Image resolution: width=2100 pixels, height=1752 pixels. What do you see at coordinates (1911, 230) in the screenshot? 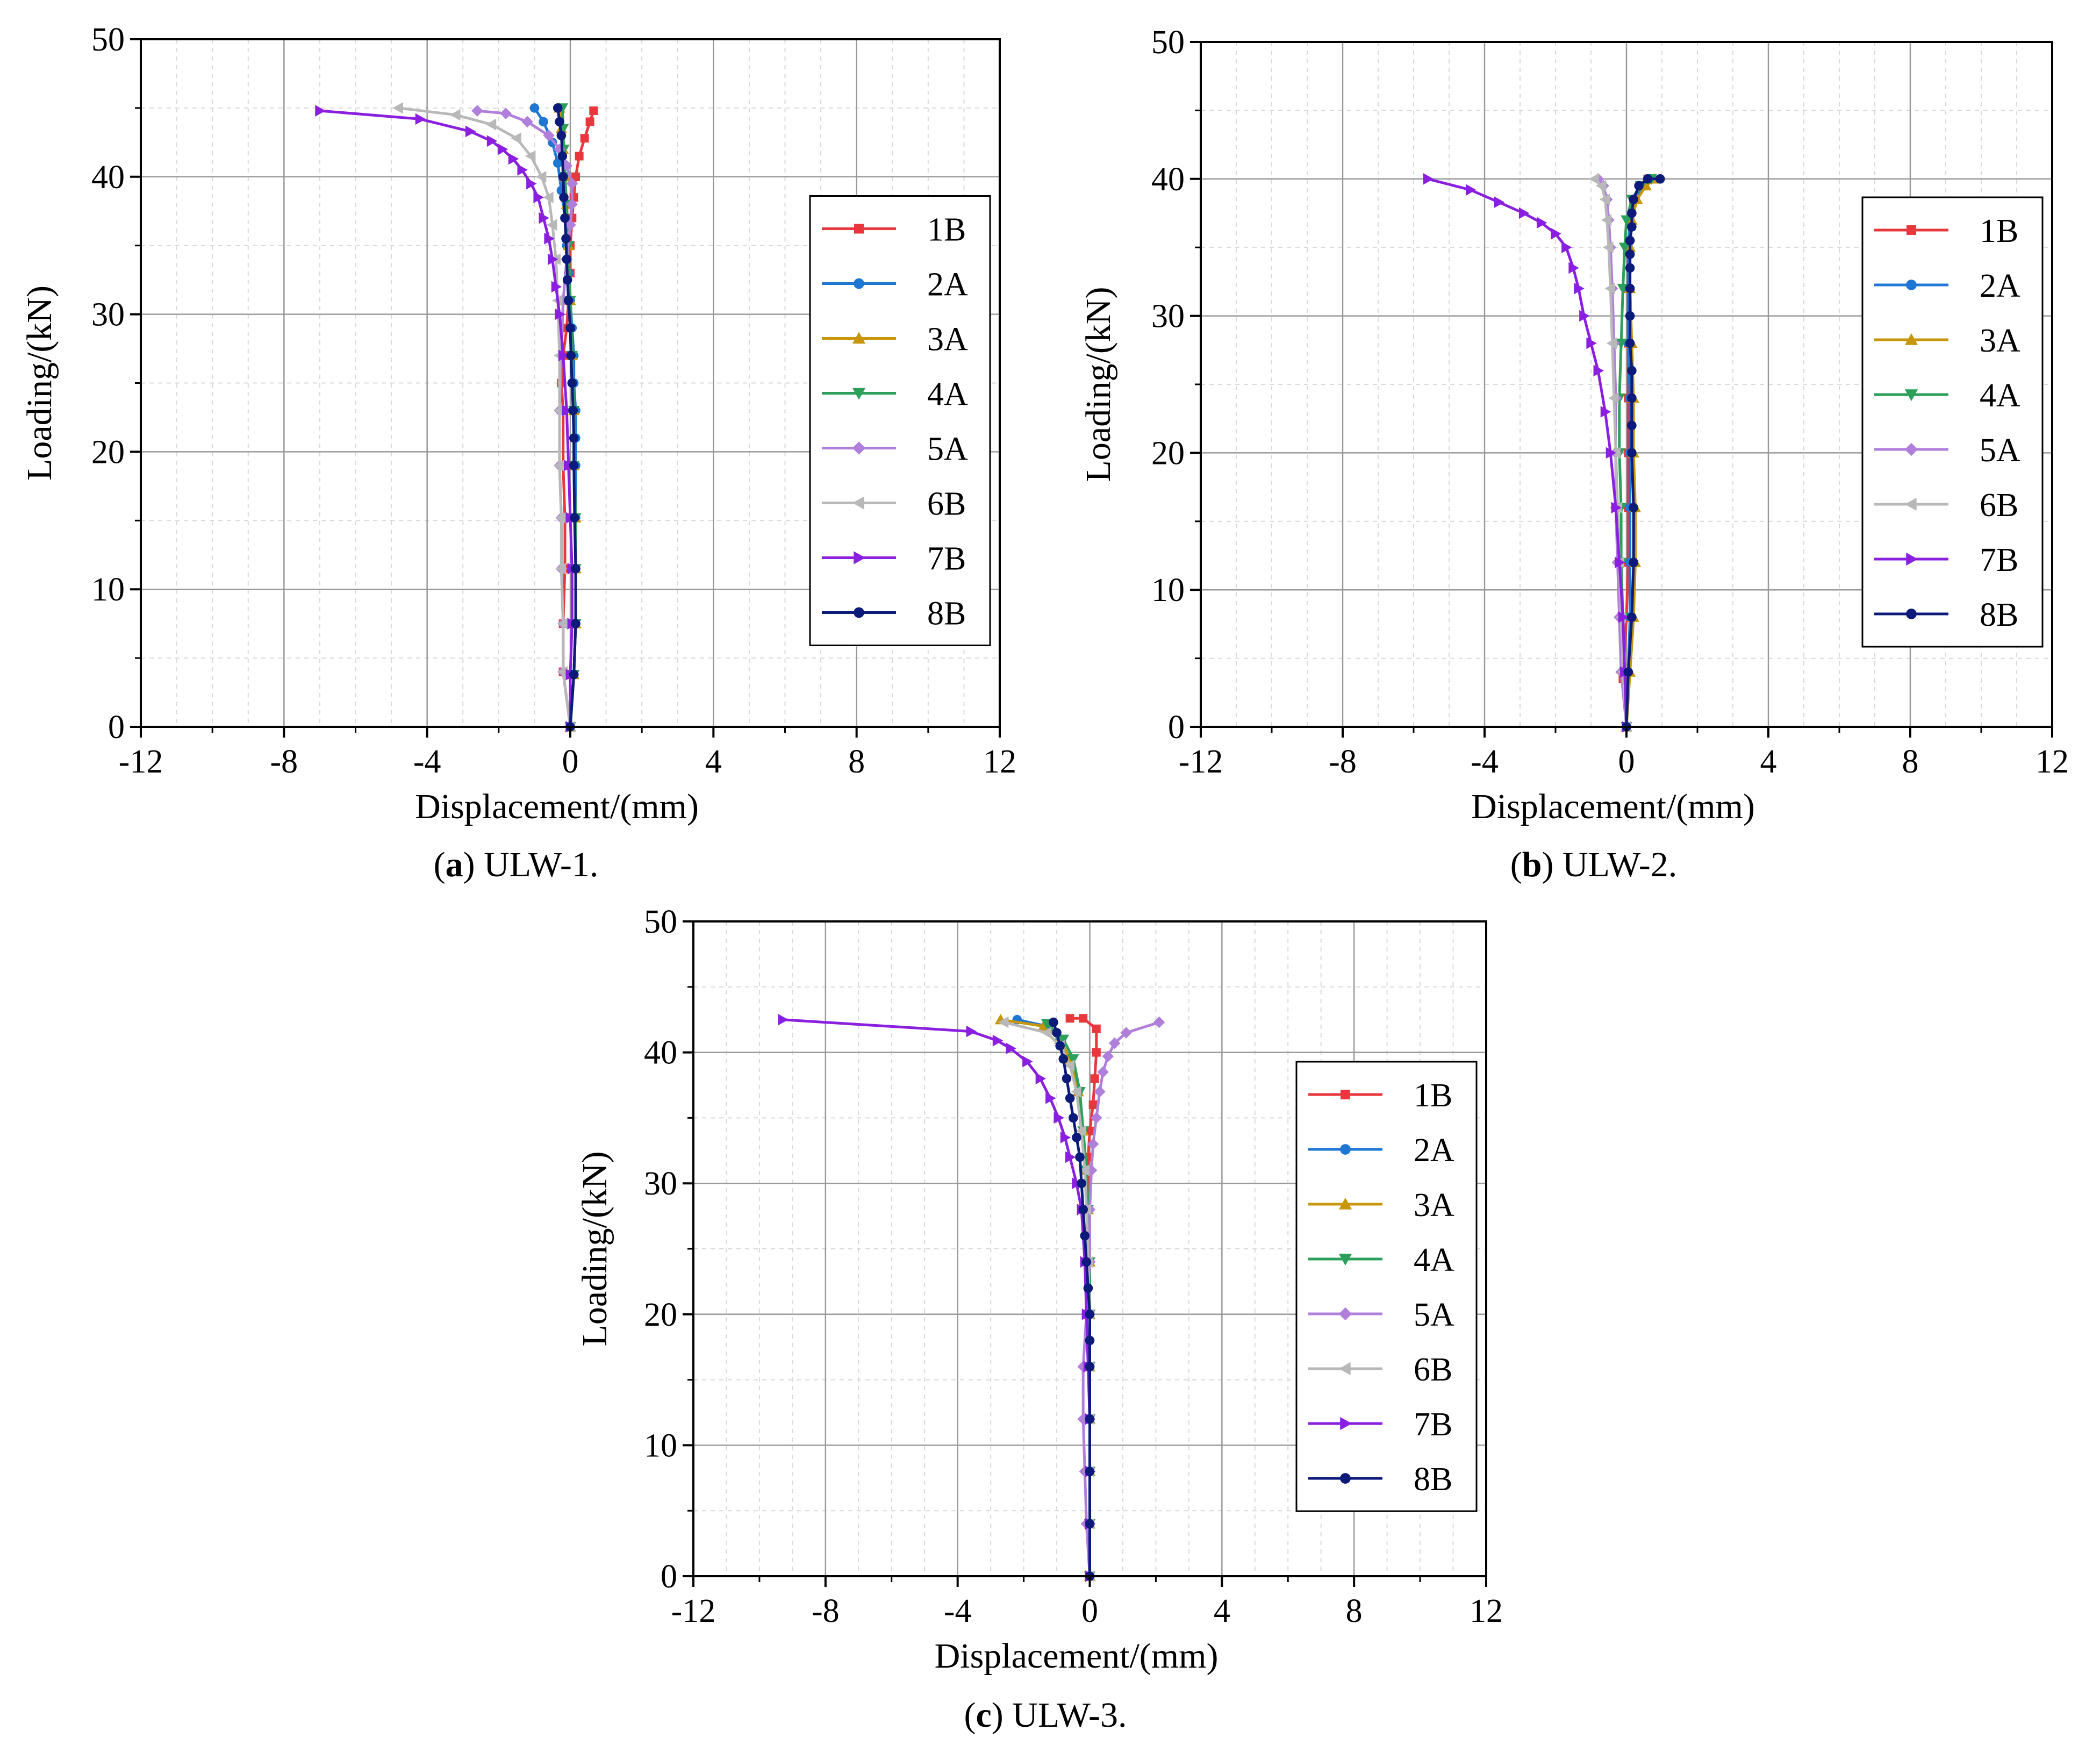
I see `legend-marker-1b` at bounding box center [1911, 230].